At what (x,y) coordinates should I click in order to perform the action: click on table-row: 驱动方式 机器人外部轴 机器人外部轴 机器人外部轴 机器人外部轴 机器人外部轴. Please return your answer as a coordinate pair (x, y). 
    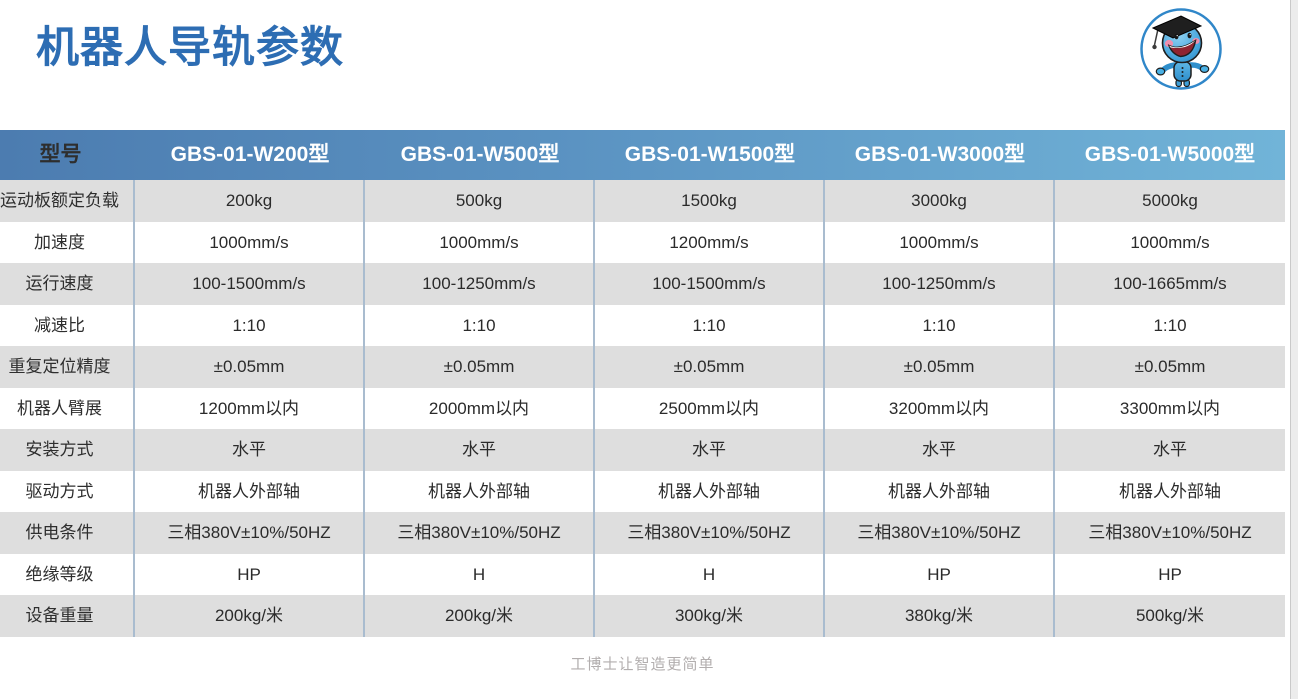
    Looking at the image, I should click on (642, 491).